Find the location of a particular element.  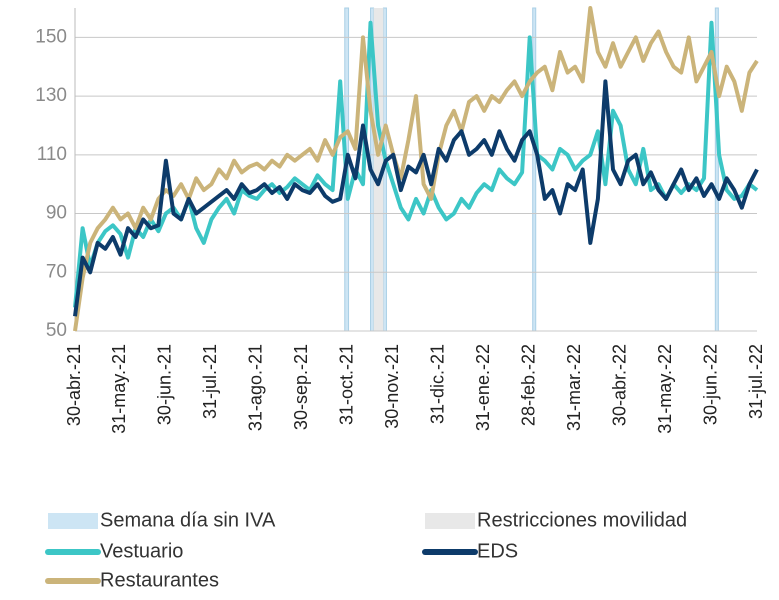

x-tick-label: 31-ene.-22 is located at coordinates (483, 387).